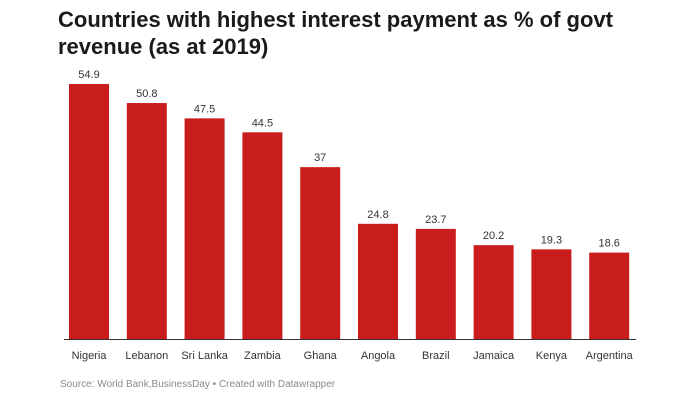 This screenshot has width=700, height=400. Describe the element at coordinates (378, 356) in the screenshot. I see `x-tick-label: Angola` at that location.